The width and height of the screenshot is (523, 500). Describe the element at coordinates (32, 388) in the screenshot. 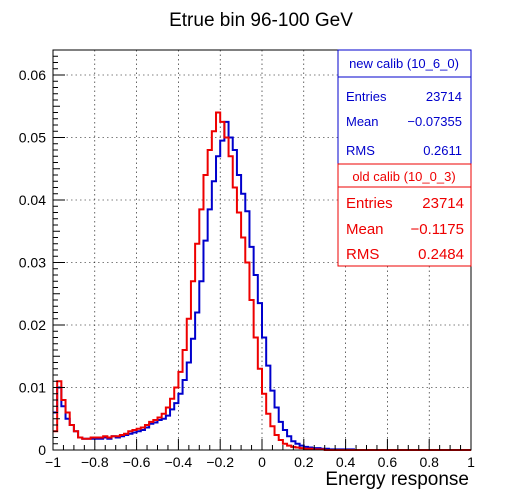

I see `y-tick-label: 0.01` at that location.